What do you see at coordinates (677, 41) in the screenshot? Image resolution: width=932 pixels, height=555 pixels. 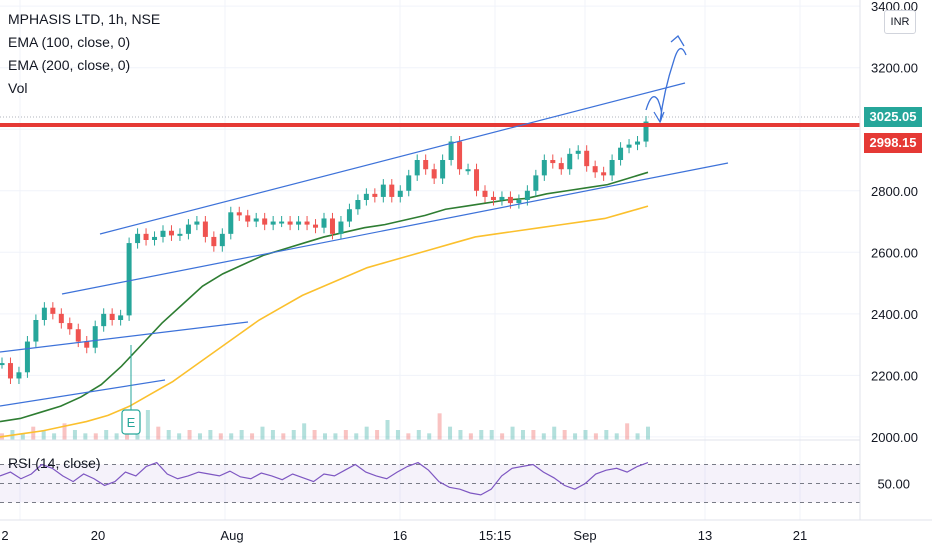 I see `arrow-head` at bounding box center [677, 41].